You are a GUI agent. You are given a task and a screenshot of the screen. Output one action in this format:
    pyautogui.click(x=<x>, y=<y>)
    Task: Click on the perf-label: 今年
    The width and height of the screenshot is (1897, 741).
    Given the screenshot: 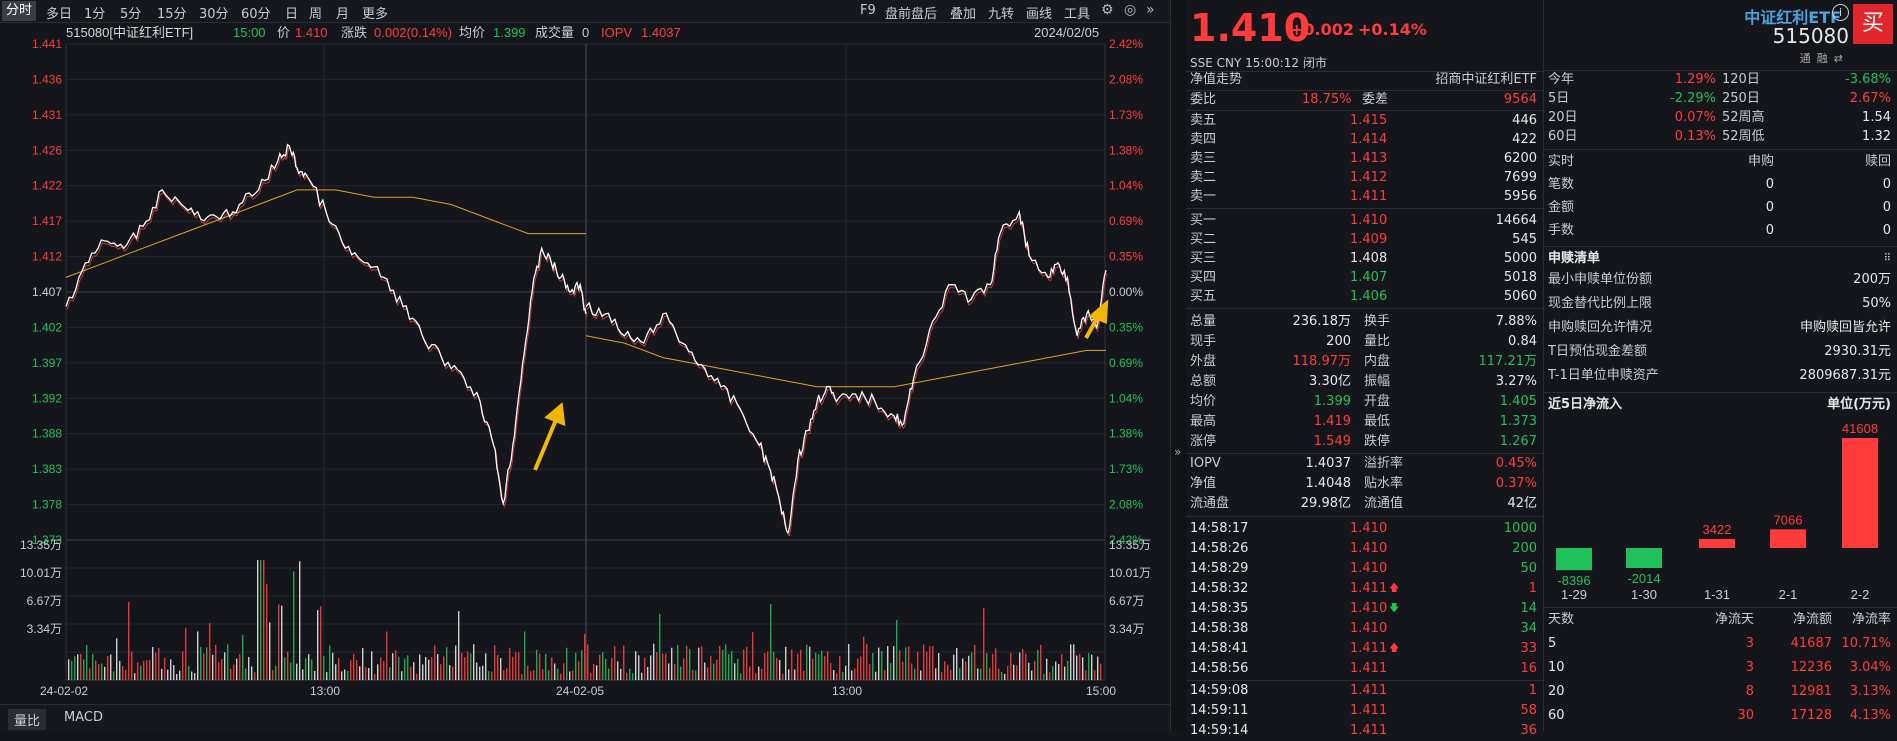 What is the action you would take?
    pyautogui.click(x=1561, y=79)
    